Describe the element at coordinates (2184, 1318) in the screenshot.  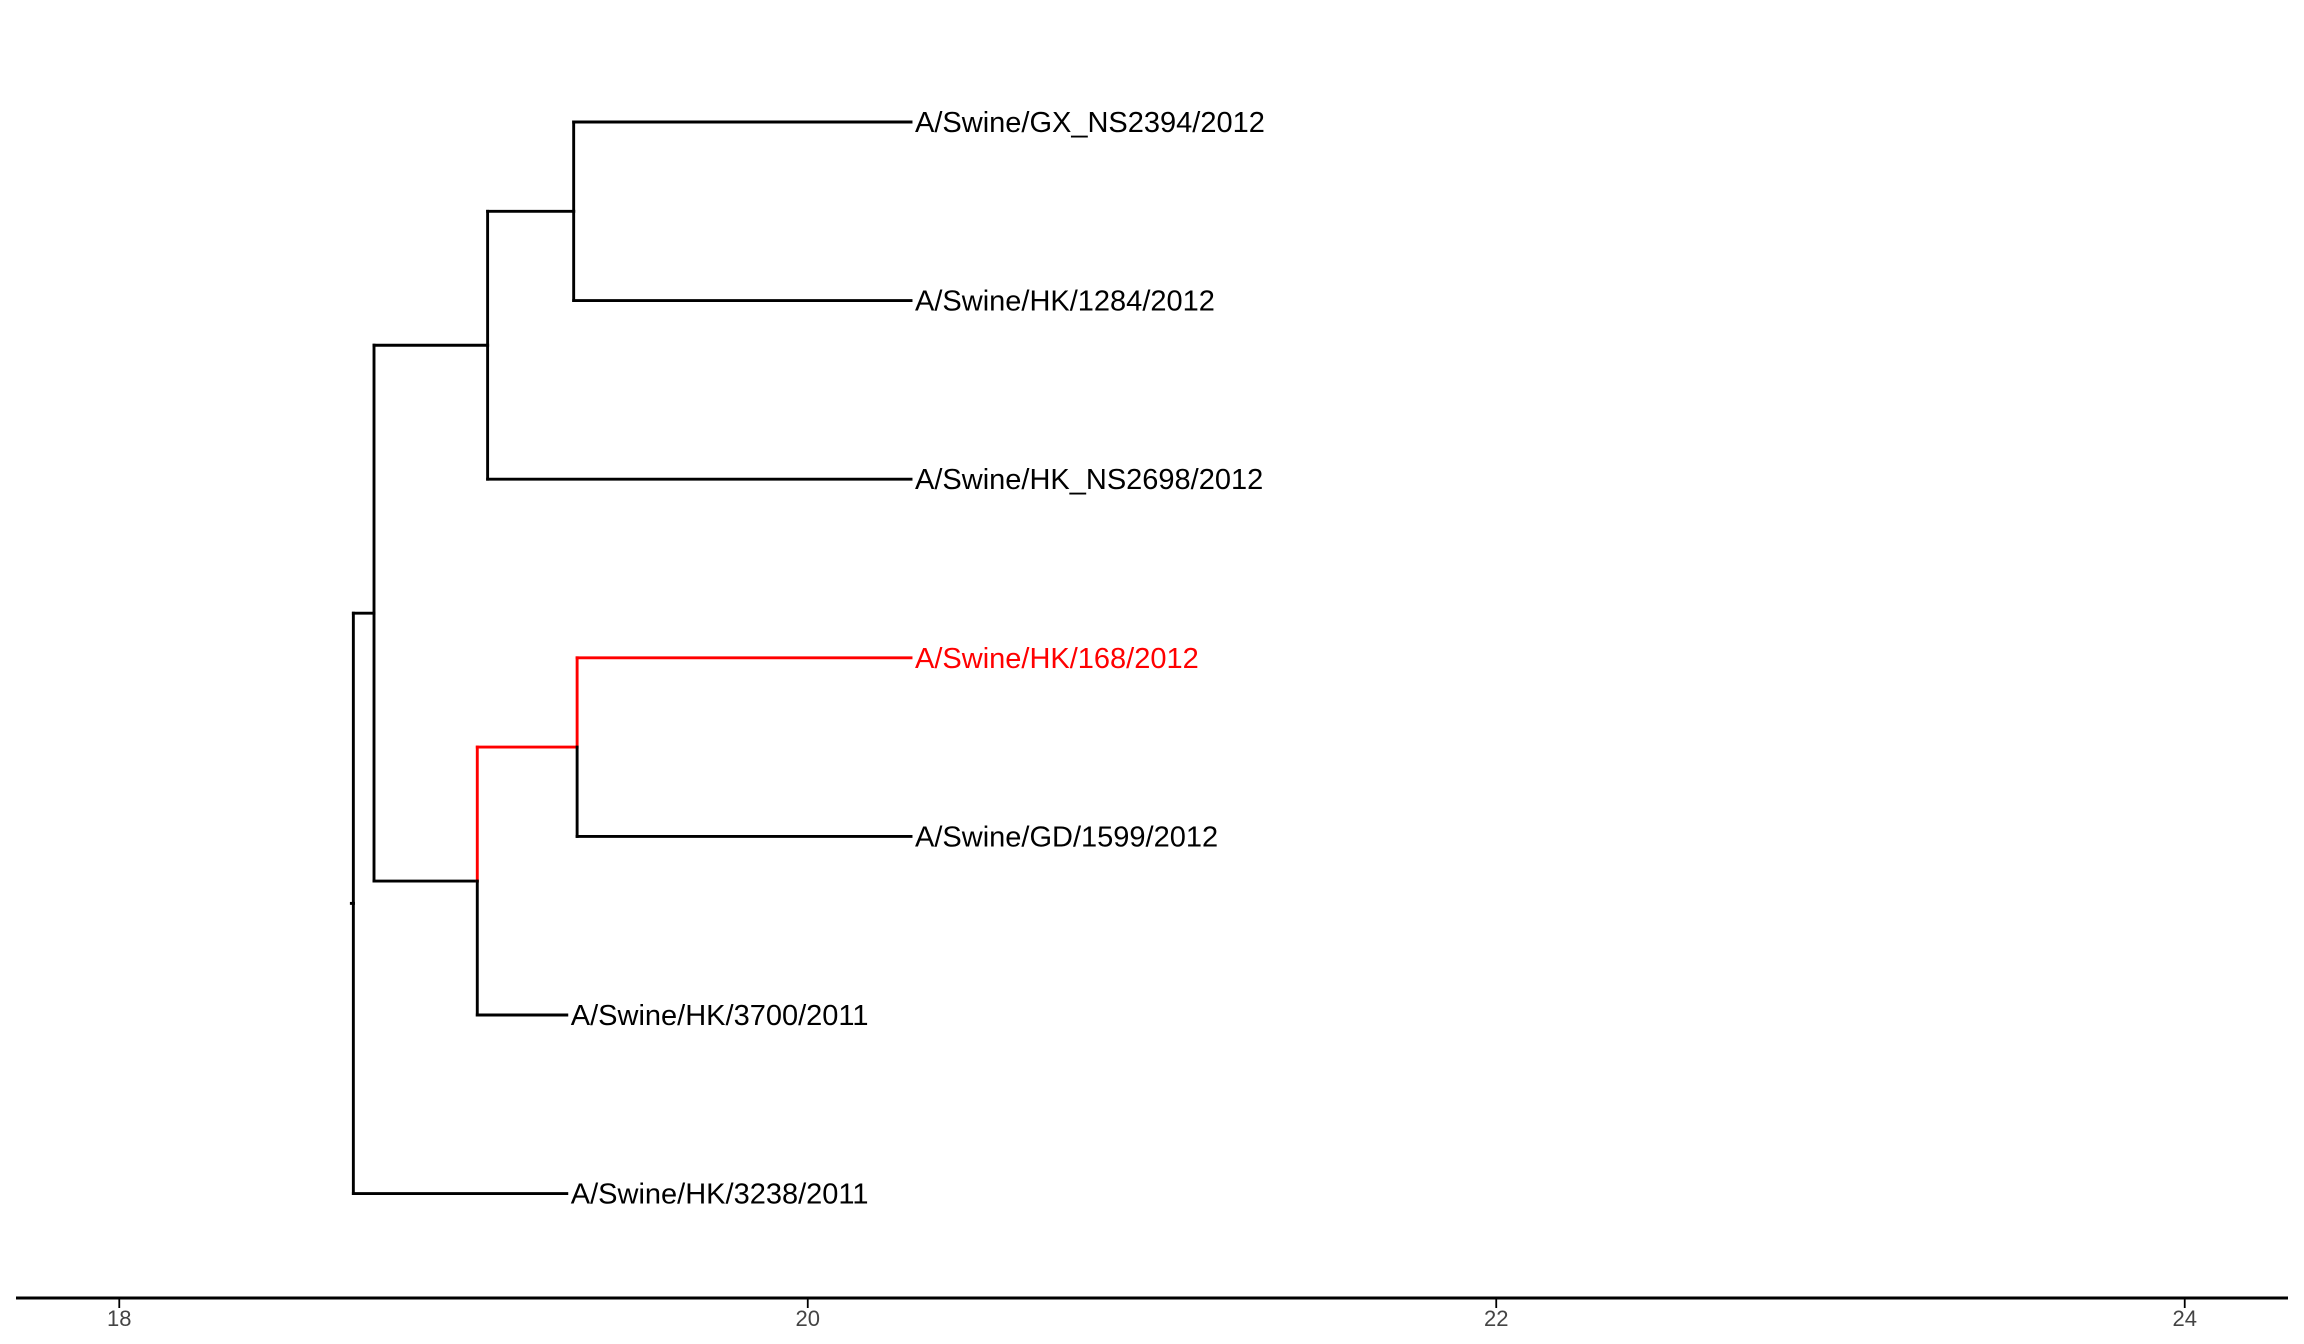
I see `axis-tick-label: 24` at that location.